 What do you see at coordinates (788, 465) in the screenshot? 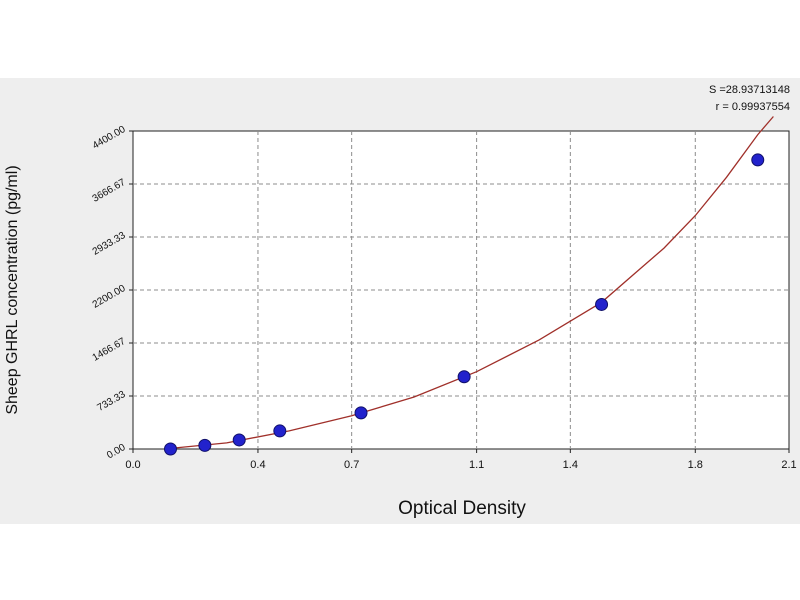
I see `x-tick-label: 2.1` at bounding box center [788, 465].